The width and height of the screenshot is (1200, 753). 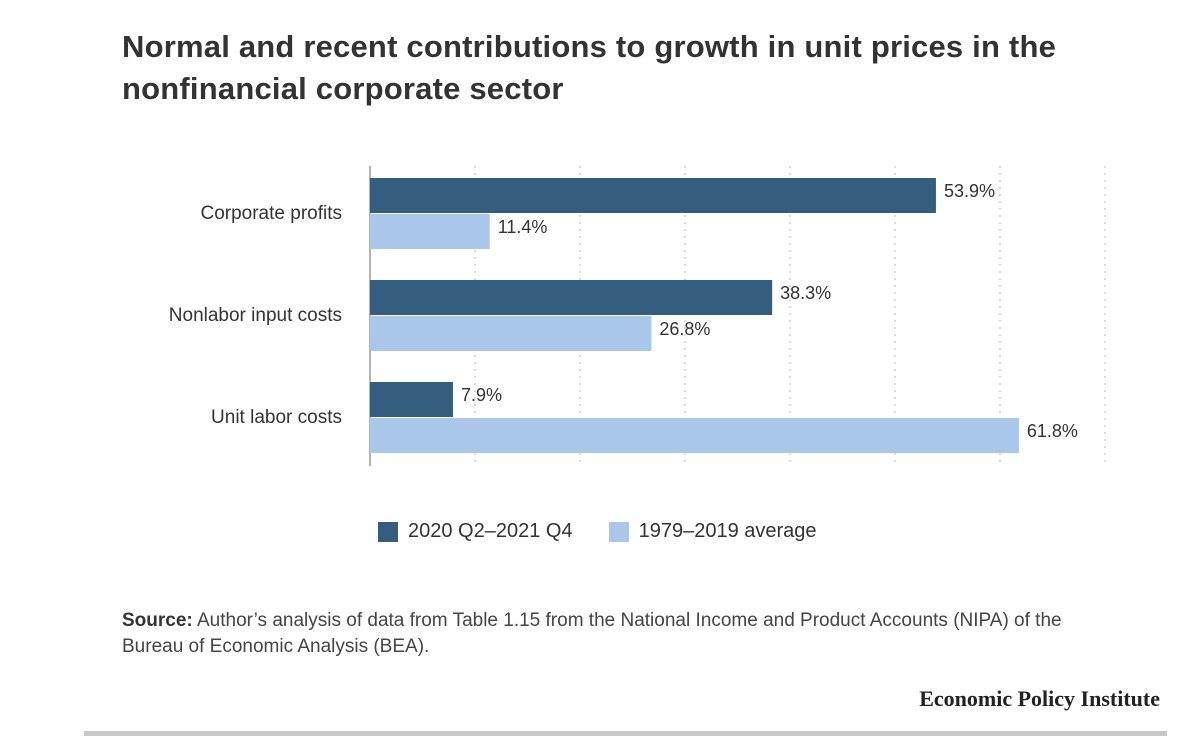 I want to click on bottom-divider, so click(x=625, y=733).